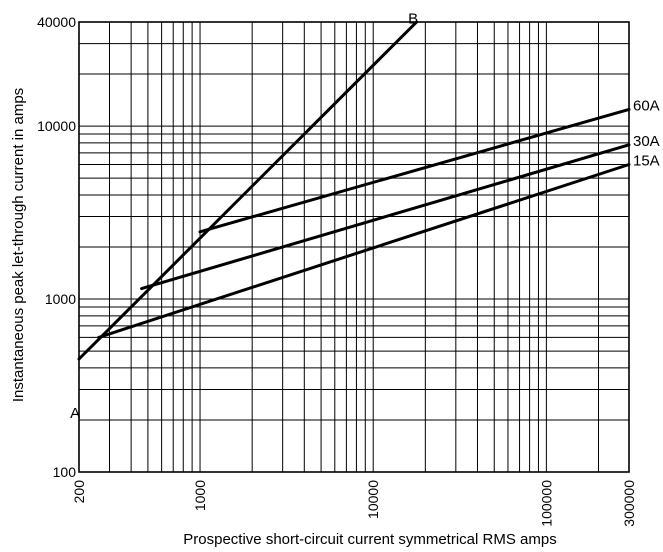 This screenshot has width=663, height=552. What do you see at coordinates (413, 18) in the screenshot?
I see `annotation-b: B` at bounding box center [413, 18].